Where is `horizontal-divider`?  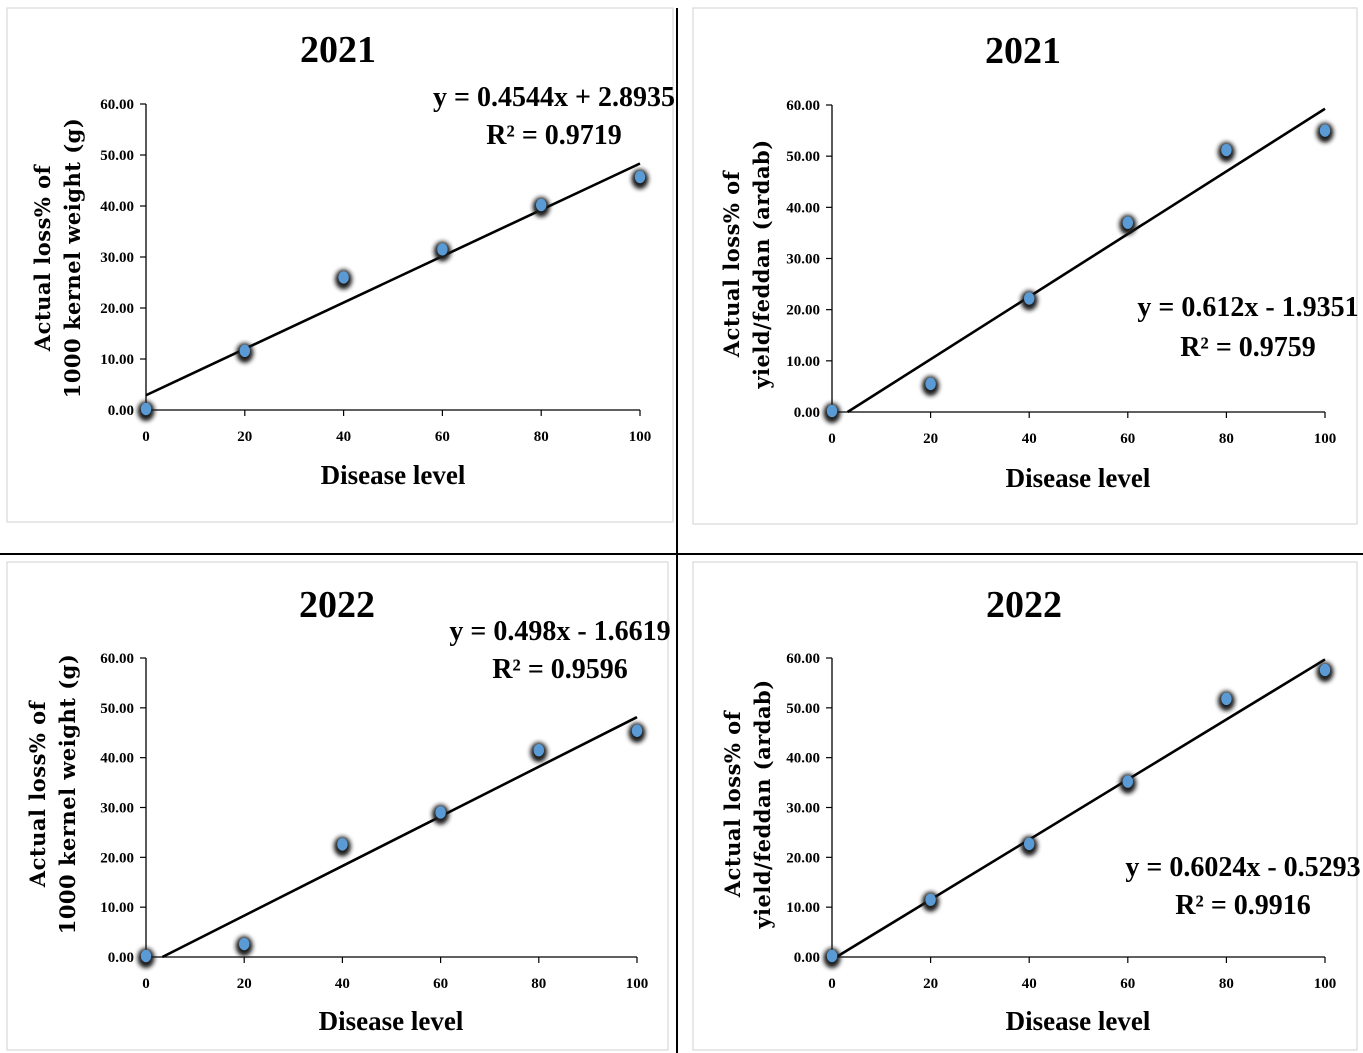 horizontal-divider is located at coordinates (681, 554).